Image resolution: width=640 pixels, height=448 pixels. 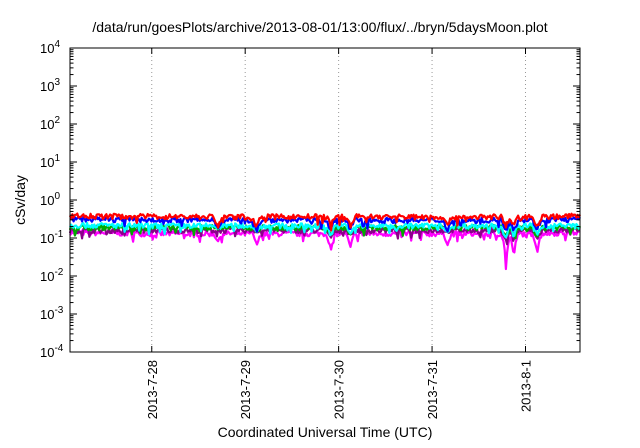 I want to click on x-tick-label: 2013-7-30, so click(x=339, y=389).